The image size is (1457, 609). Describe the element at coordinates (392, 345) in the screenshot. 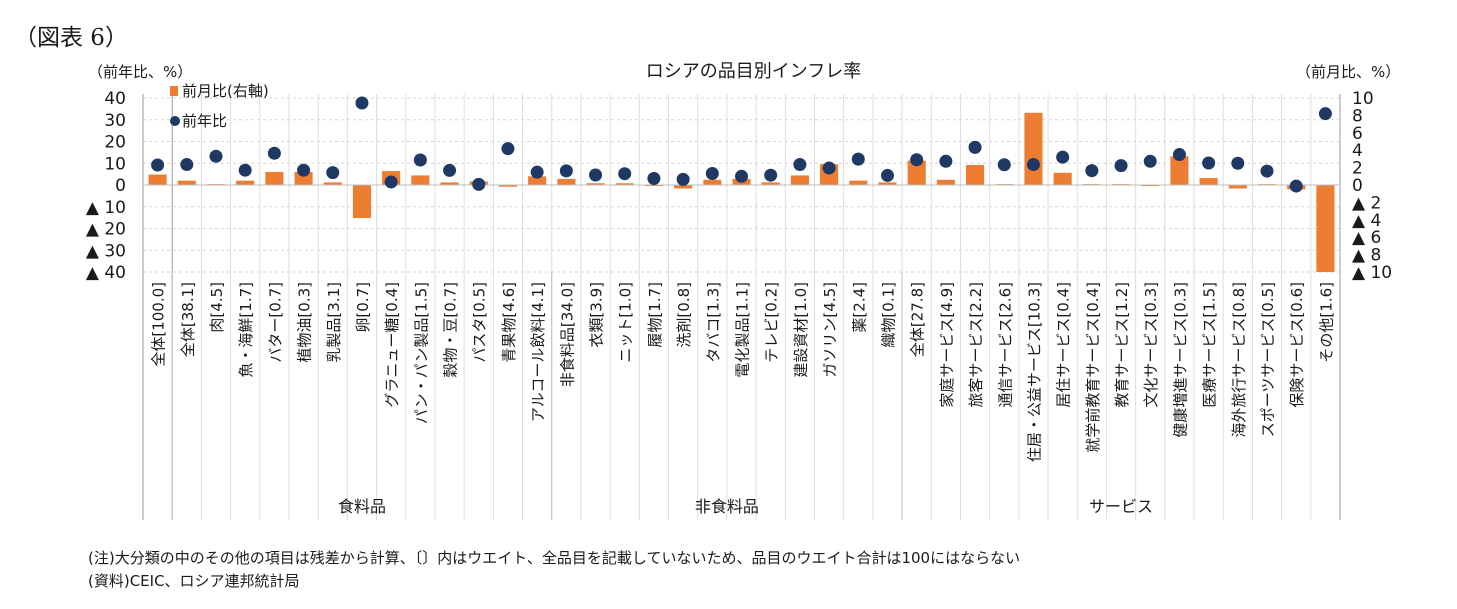

I see `category-label-8: グラニュー糖[0.4]` at that location.